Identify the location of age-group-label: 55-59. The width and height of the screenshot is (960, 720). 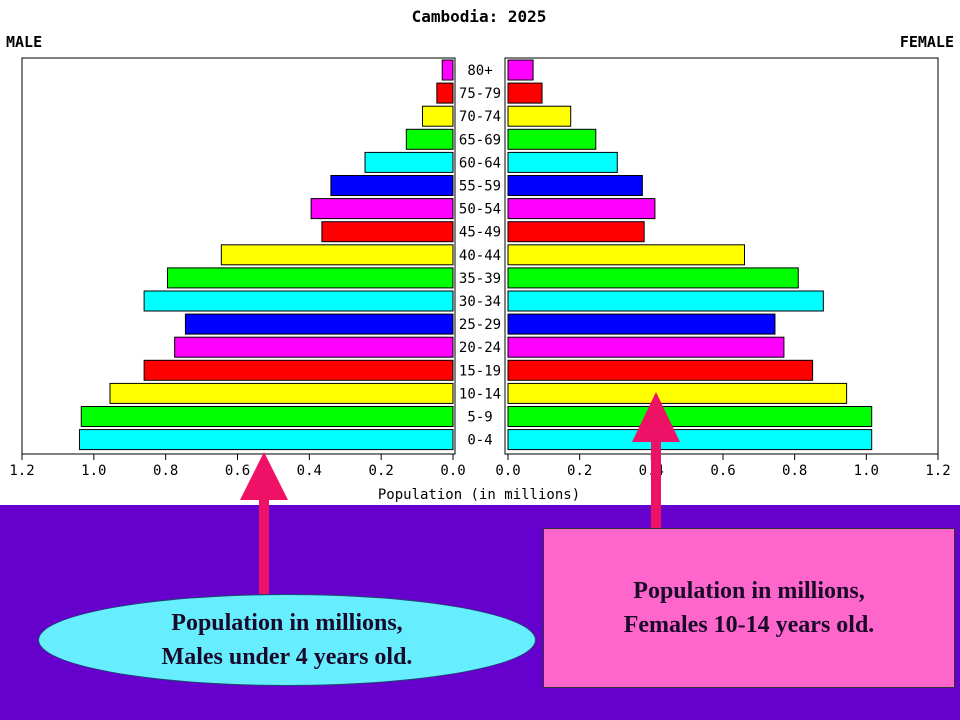
(480, 187).